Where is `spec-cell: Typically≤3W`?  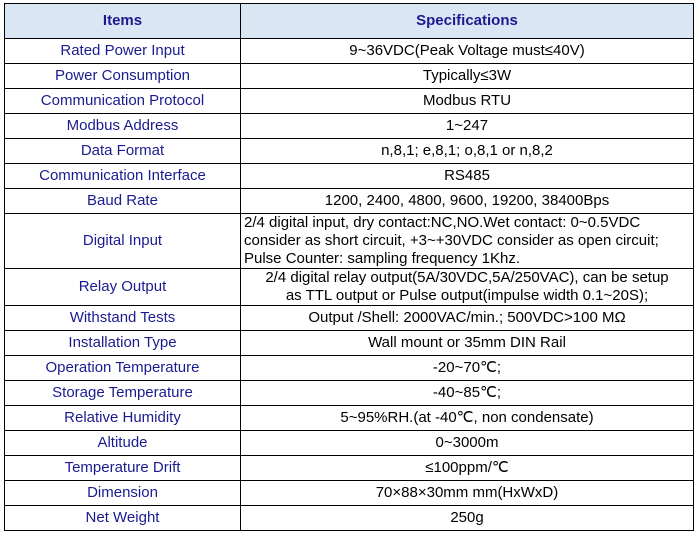 spec-cell: Typically≤3W is located at coordinates (467, 76).